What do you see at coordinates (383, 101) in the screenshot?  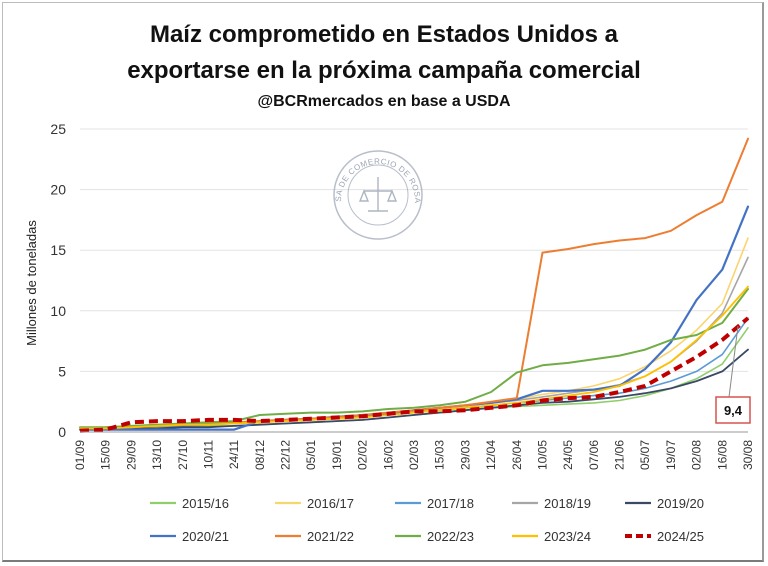 I see `chart-subtitle: @BCRmercados en base a USDA` at bounding box center [383, 101].